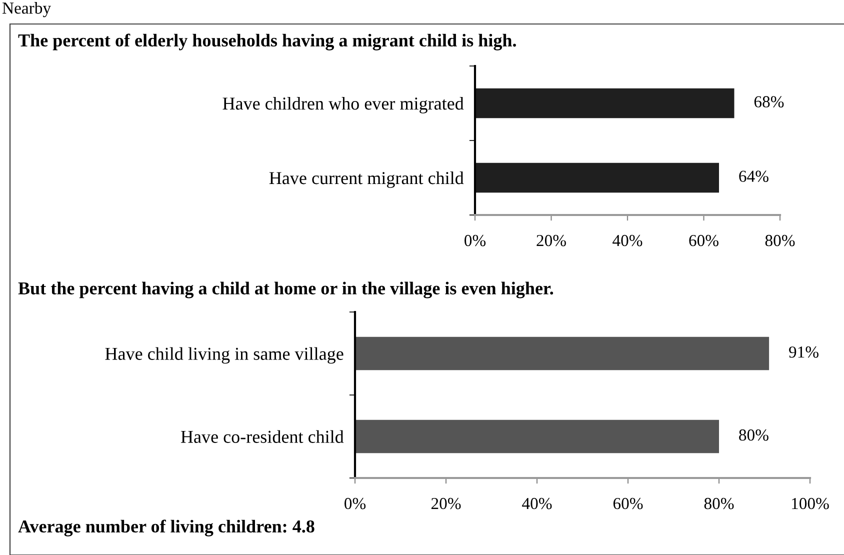 The width and height of the screenshot is (844, 555). Describe the element at coordinates (753, 435) in the screenshot. I see `data-label: 80%` at that location.